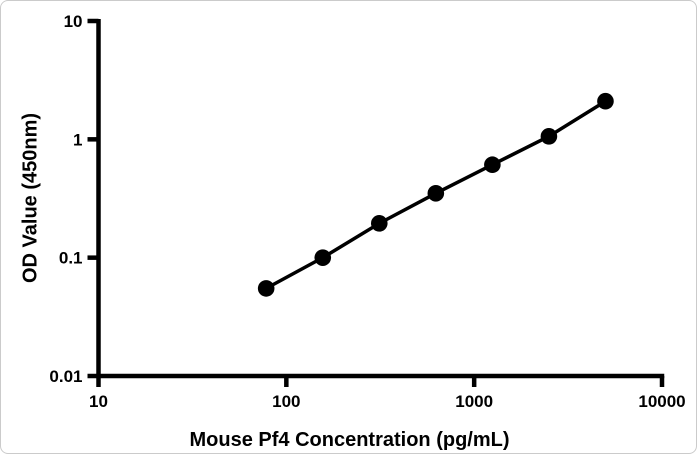 The image size is (697, 454). What do you see at coordinates (661, 401) in the screenshot?
I see `x-tick-label: 10000` at bounding box center [661, 401].